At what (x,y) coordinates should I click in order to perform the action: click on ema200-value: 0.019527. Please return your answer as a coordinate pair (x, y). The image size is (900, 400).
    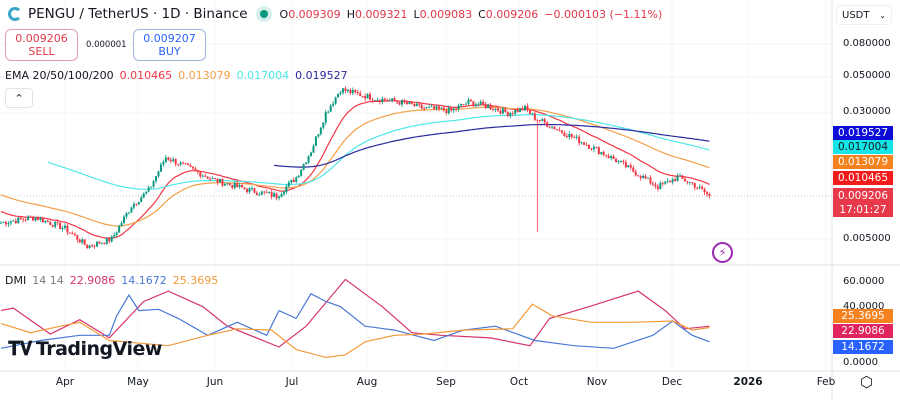
    Looking at the image, I should click on (321, 75).